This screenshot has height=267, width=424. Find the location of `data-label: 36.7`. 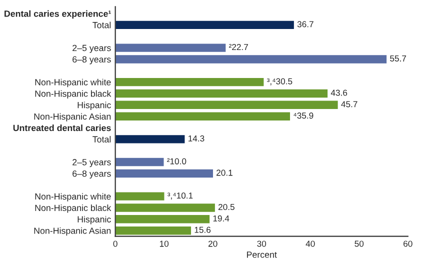

data-label: 36.7 is located at coordinates (305, 24).